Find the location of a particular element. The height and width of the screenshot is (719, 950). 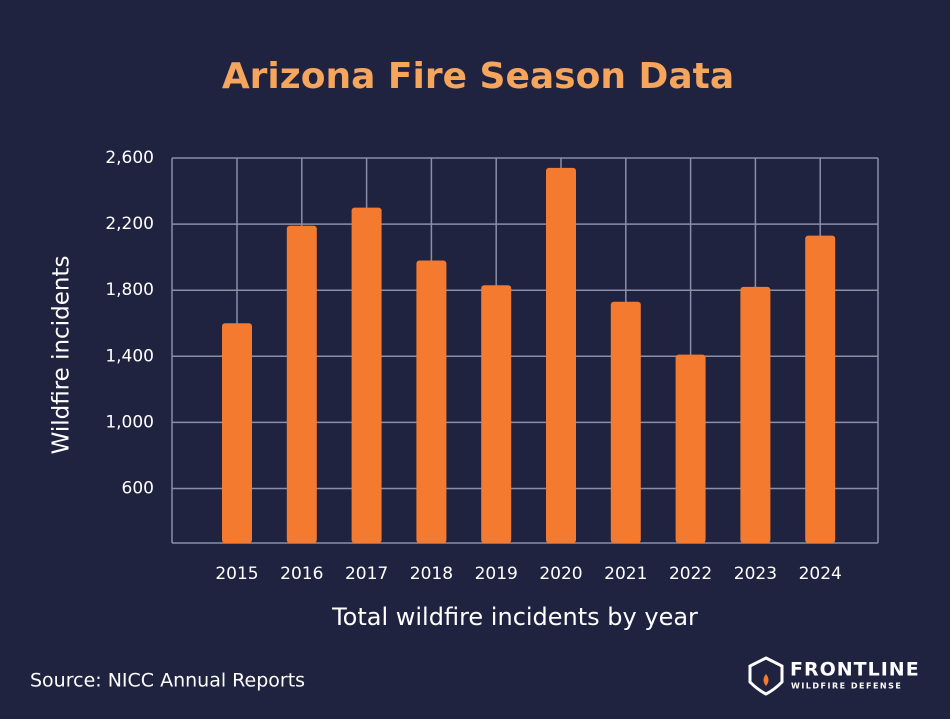

x-tick-label: 2023 is located at coordinates (755, 574).